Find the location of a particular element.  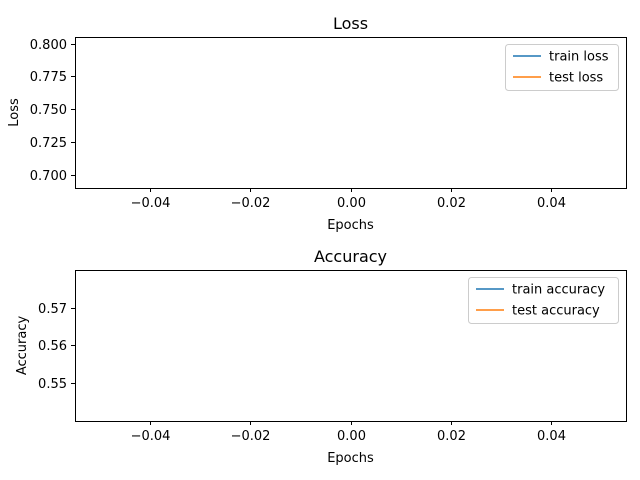

accuracy-x-tick-label: −0.02 is located at coordinates (251, 436).